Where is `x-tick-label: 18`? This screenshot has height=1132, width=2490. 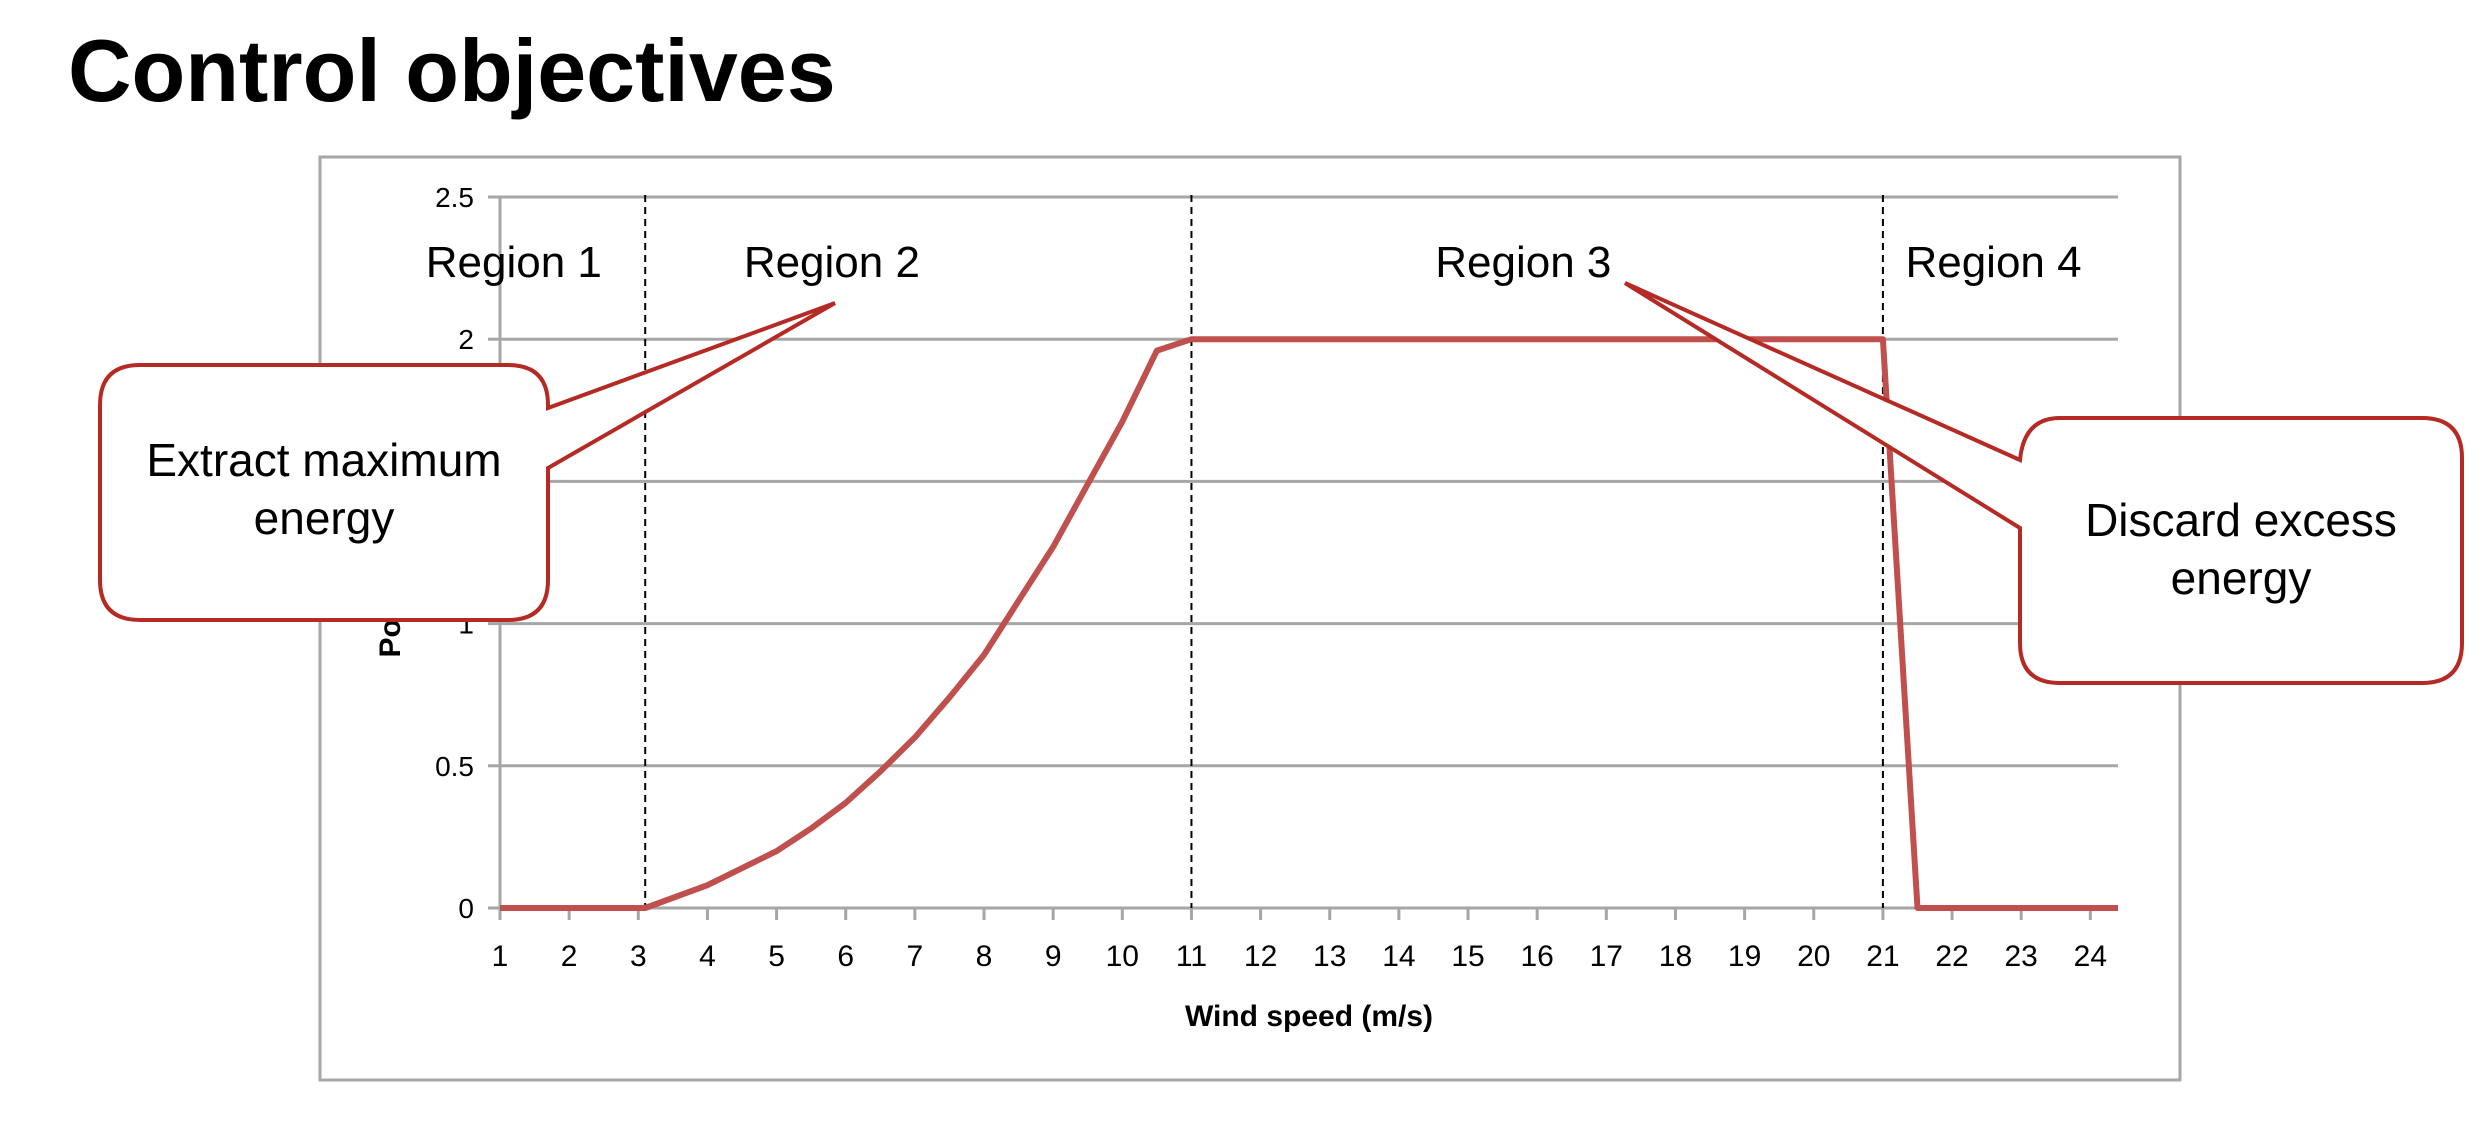
x-tick-label: 18 is located at coordinates (1675, 956).